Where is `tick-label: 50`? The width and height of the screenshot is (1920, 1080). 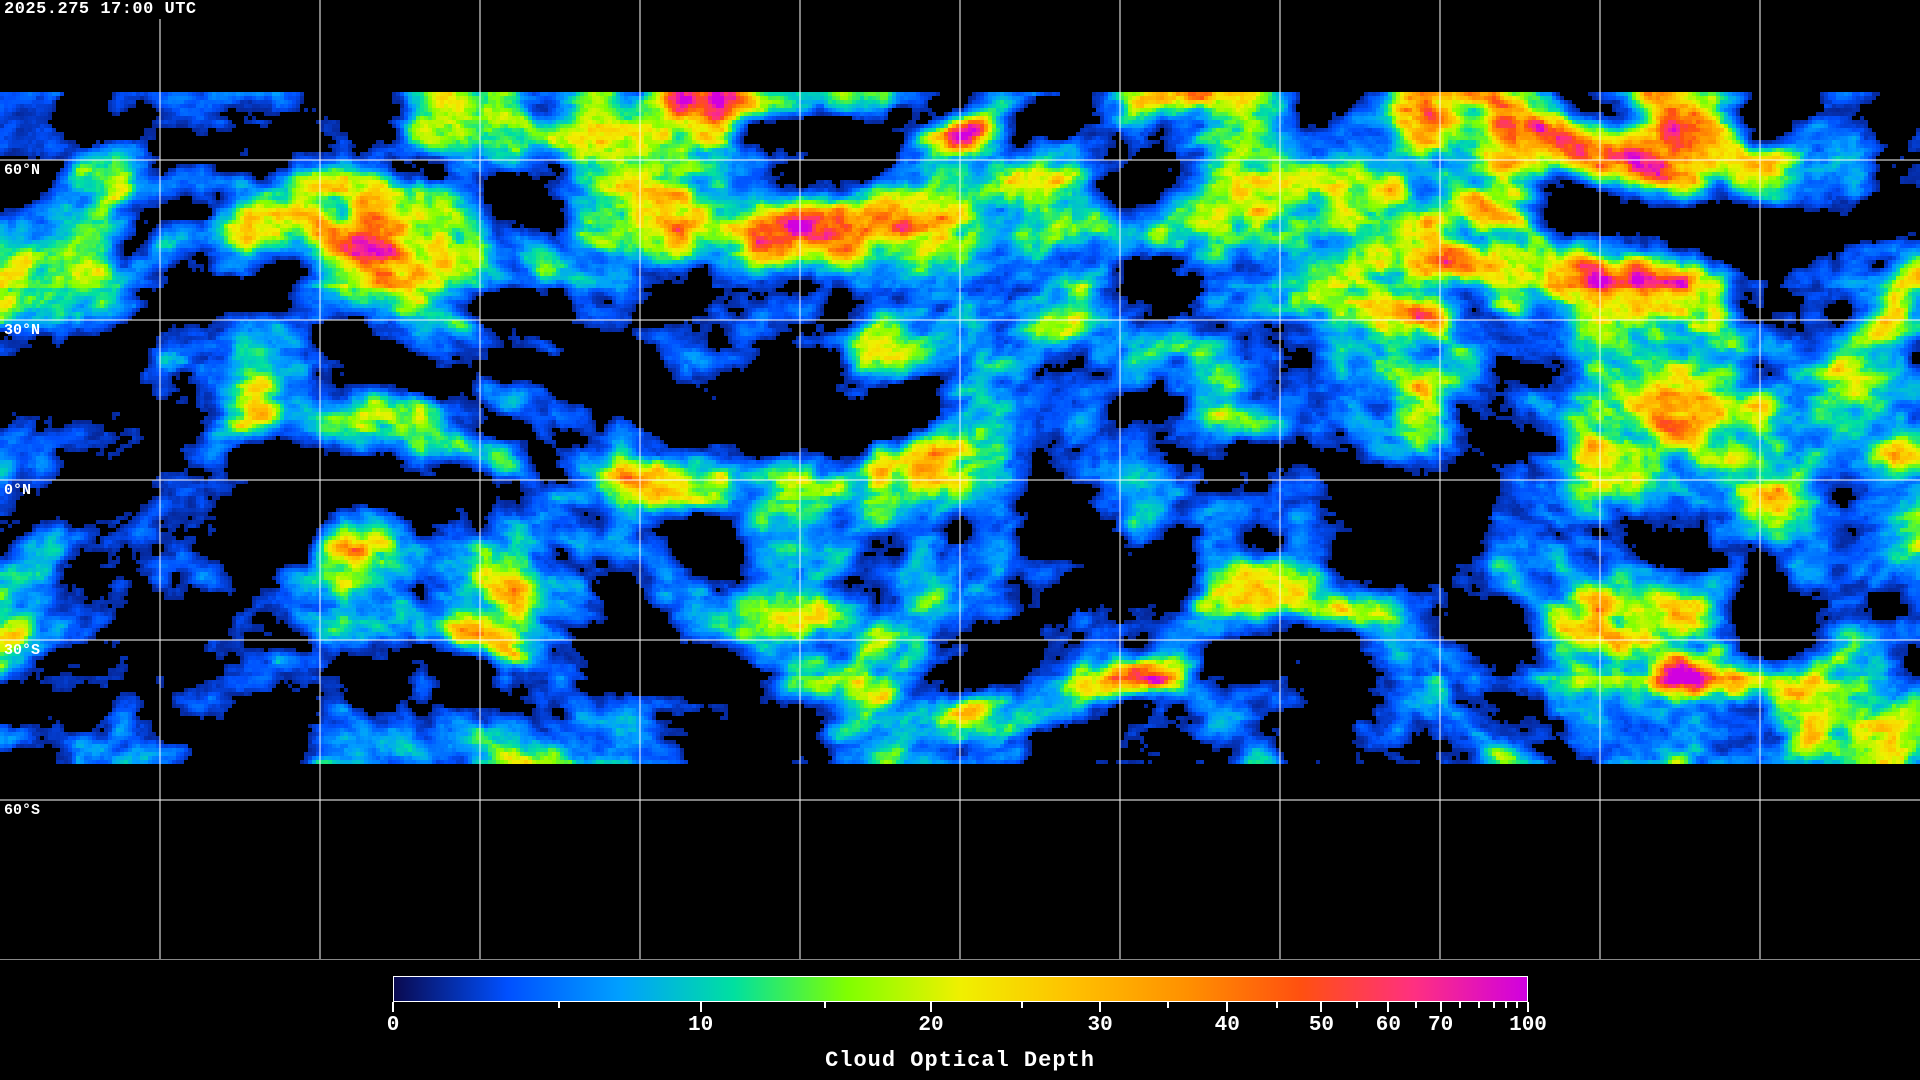 tick-label: 50 is located at coordinates (1321, 1025).